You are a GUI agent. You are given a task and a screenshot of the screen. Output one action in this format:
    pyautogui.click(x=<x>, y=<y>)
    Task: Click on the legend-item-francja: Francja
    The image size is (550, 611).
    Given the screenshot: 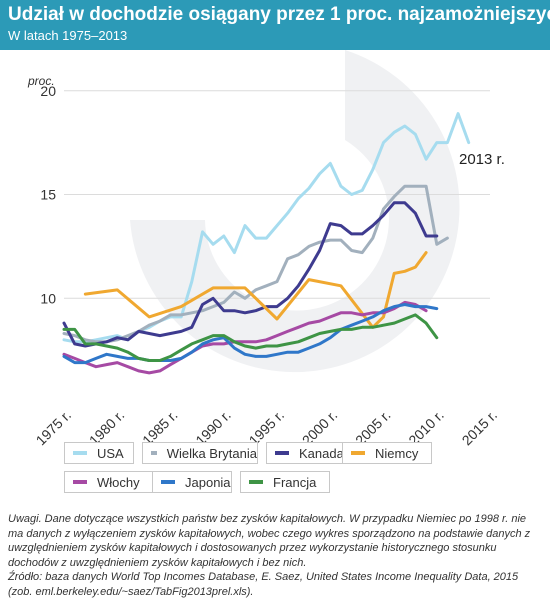 What is the action you would take?
    pyautogui.click(x=285, y=482)
    